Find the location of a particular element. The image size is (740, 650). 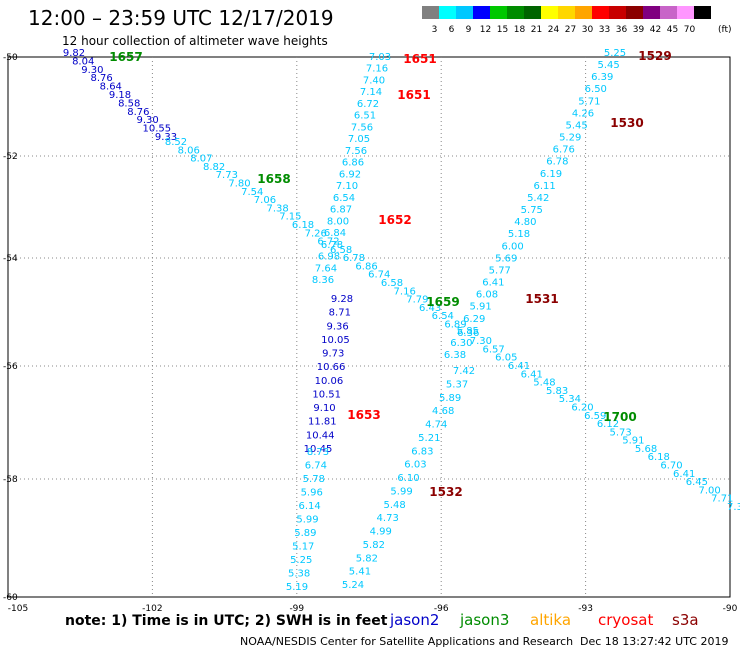

swh-value: 5.48 is located at coordinates (394, 505).